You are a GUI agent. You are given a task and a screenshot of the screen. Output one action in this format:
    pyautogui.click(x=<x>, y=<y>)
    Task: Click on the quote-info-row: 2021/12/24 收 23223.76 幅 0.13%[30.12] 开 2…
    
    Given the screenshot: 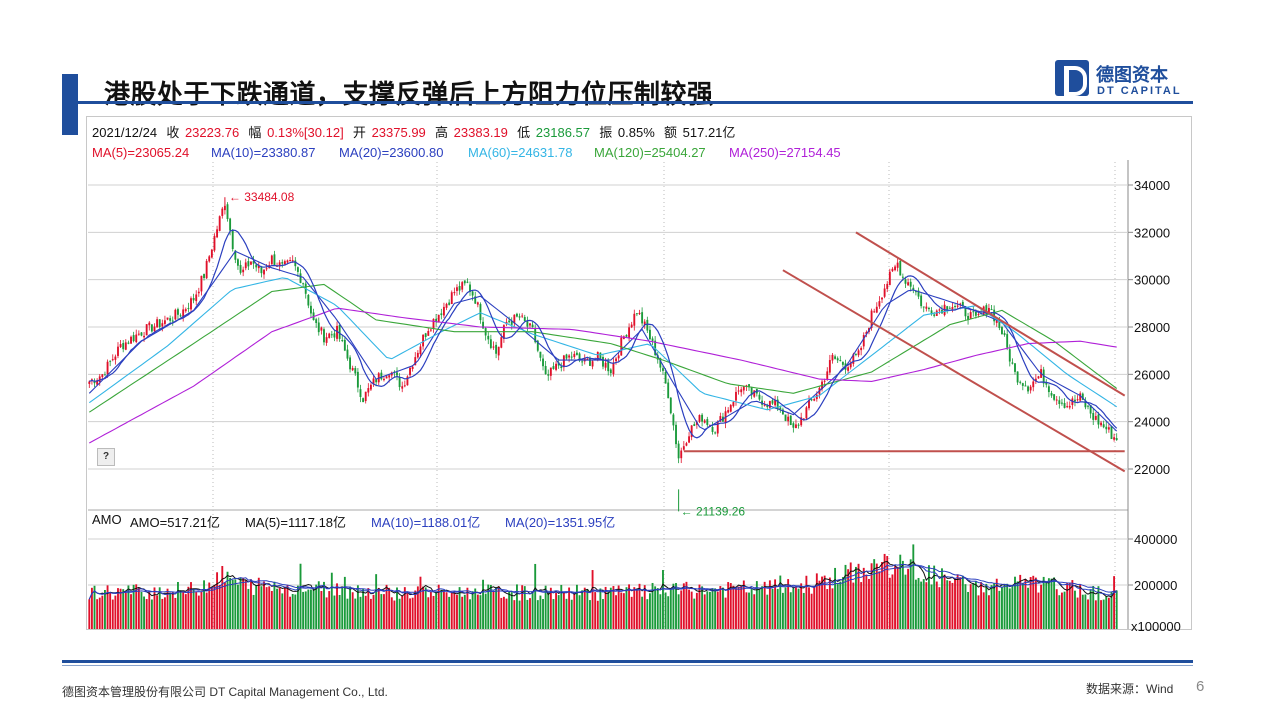 What is the action you would take?
    pyautogui.click(x=414, y=131)
    